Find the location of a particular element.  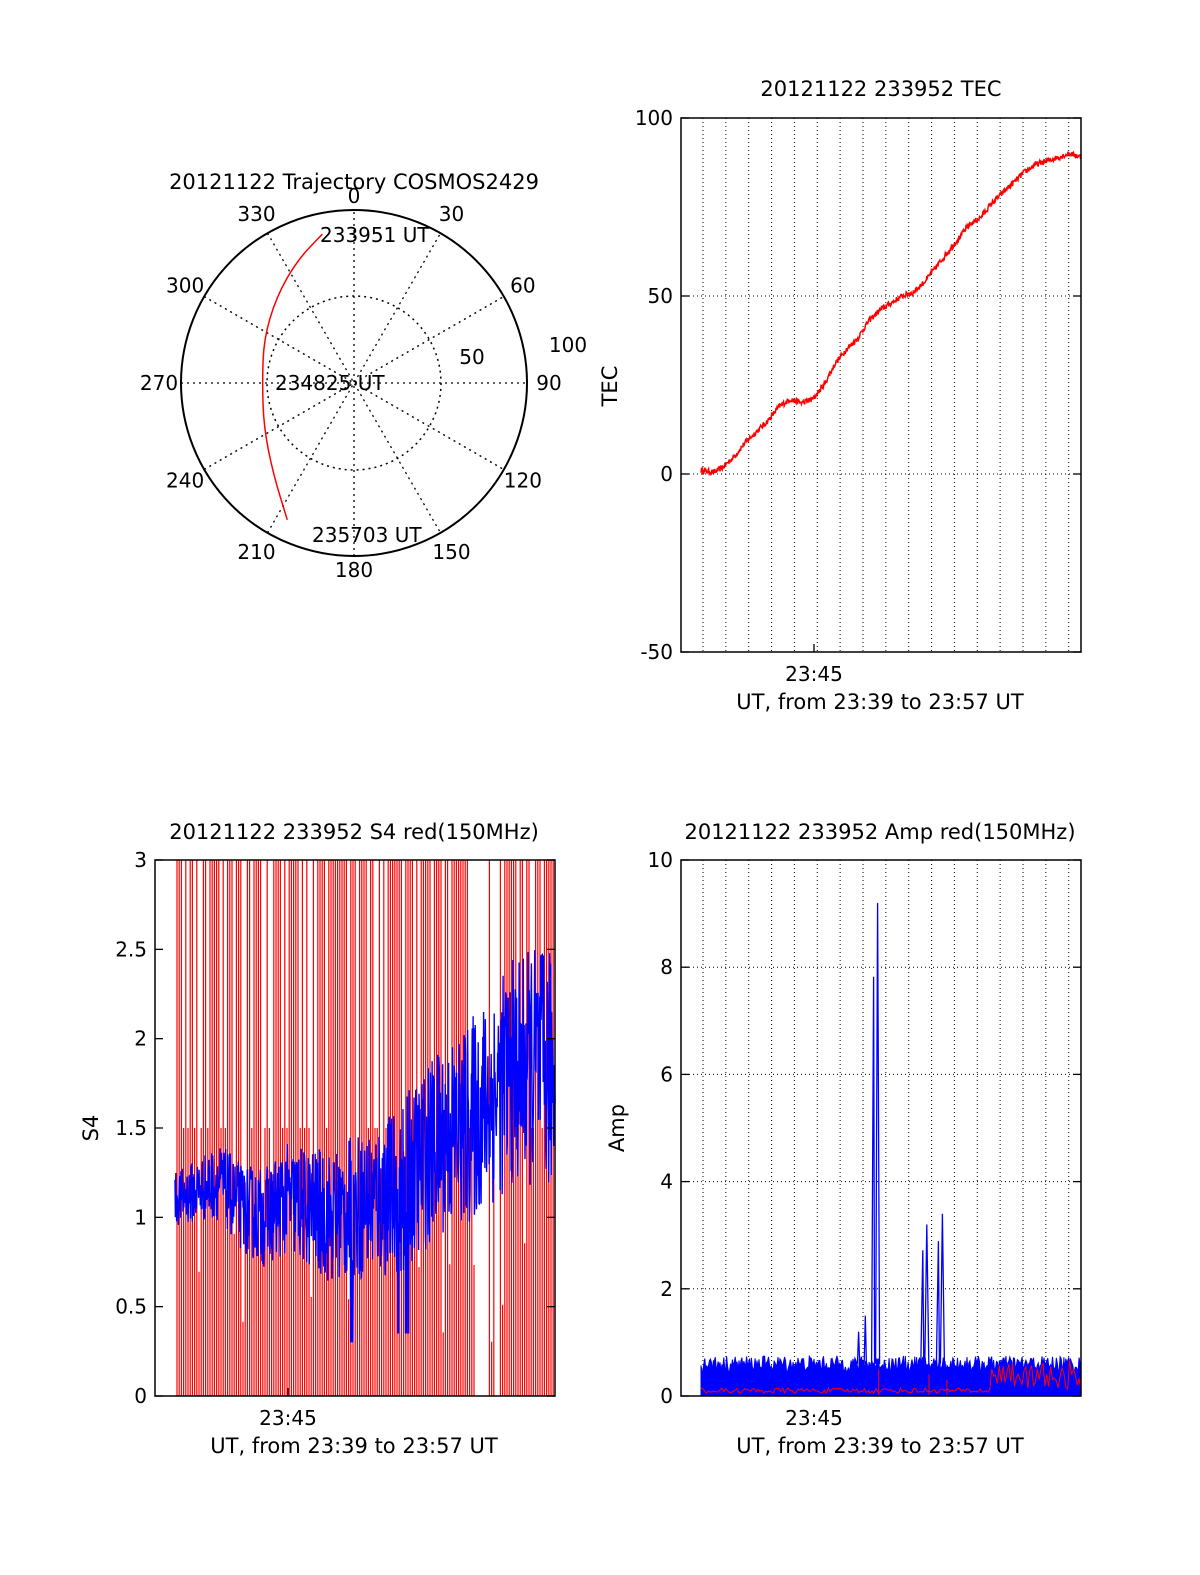

s4-y-ticks: 3 2.5 2 1.5 1 0.5 0 is located at coordinates (335, 1128).